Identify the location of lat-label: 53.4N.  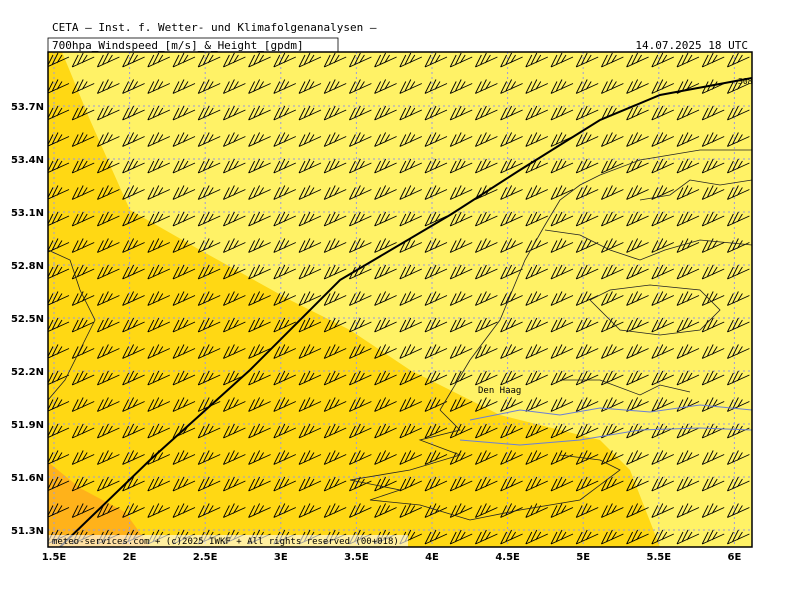
(27, 160).